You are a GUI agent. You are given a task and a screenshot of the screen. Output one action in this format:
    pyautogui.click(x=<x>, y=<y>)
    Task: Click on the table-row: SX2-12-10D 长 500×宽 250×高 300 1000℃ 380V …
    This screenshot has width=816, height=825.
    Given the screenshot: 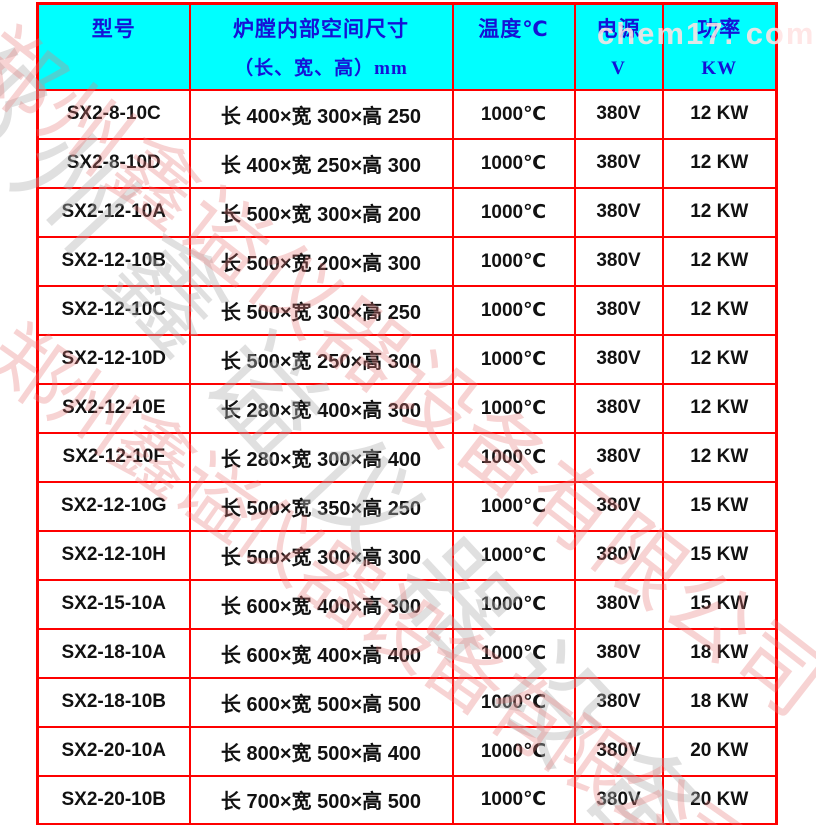 What is the action you would take?
    pyautogui.click(x=407, y=359)
    